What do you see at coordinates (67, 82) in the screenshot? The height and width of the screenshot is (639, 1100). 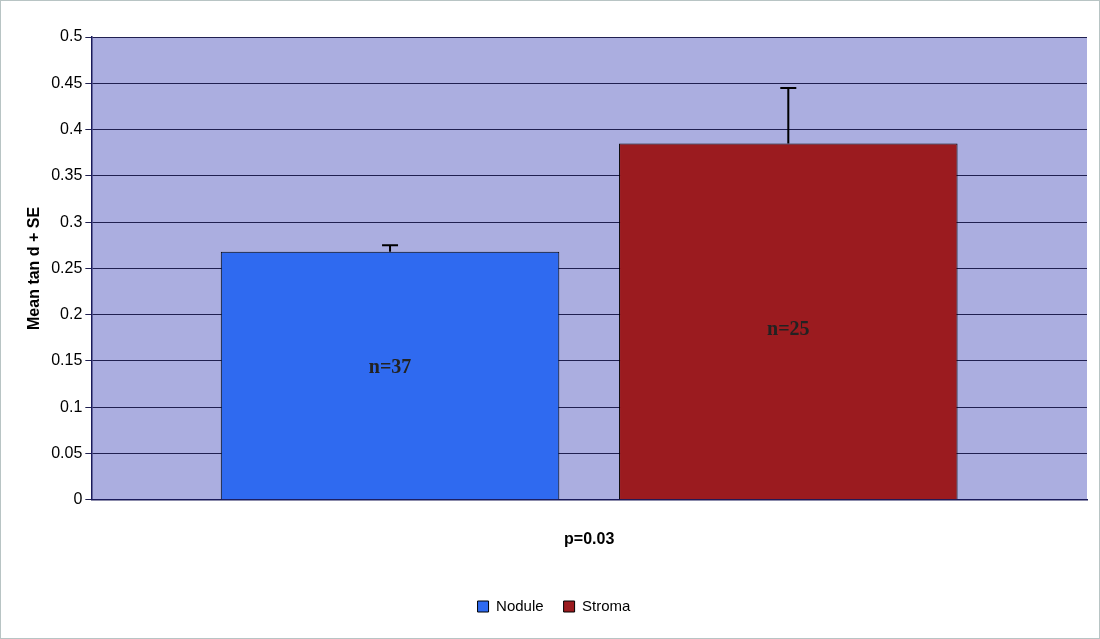 I see `y-tick-label: 0.45` at bounding box center [67, 82].